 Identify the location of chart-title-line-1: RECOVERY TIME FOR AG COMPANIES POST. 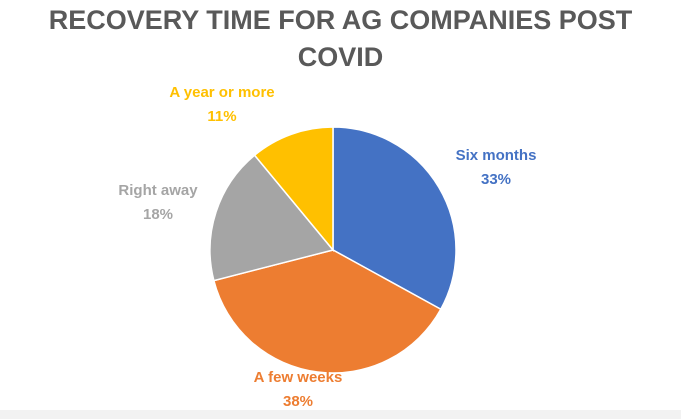
(340, 20).